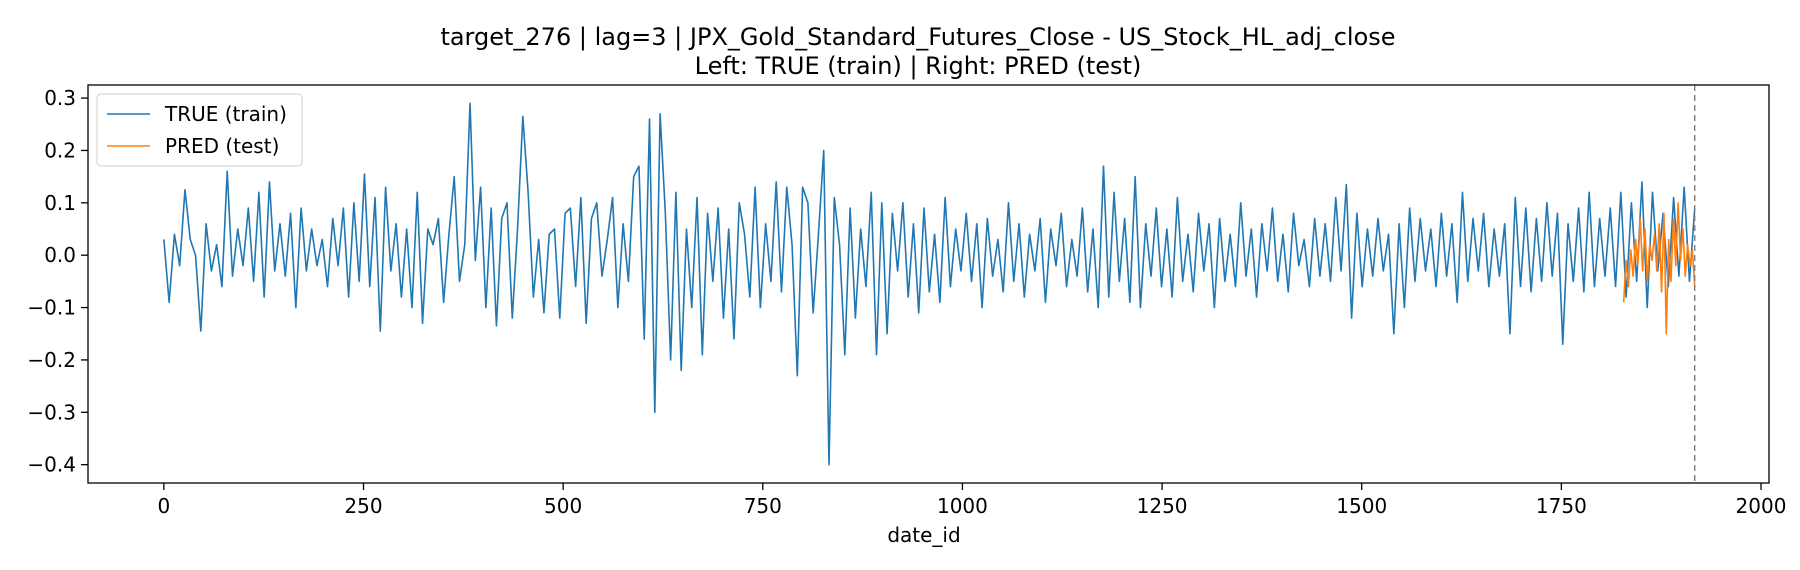  I want to click on legend-label-true: TRUE (train), so click(225, 114).